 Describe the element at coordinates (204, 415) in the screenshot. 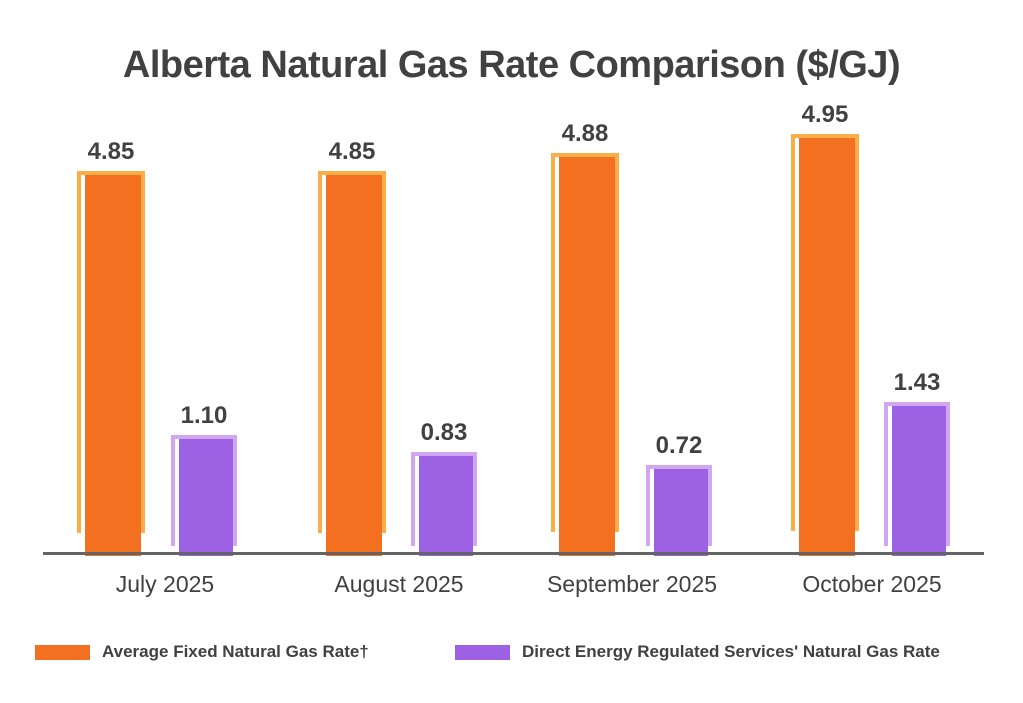

I see `bar-value-label: 1.10` at that location.